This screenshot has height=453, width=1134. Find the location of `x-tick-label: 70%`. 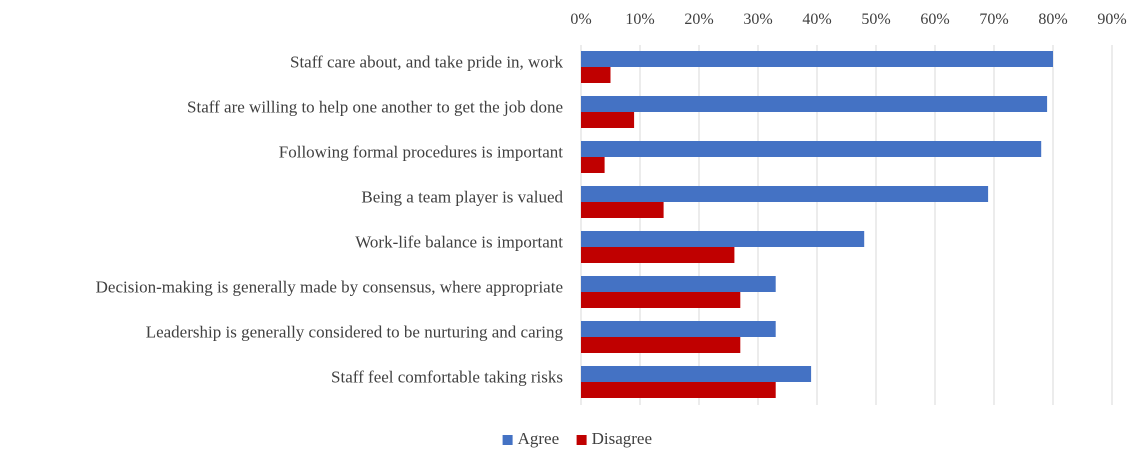

x-tick-label: 70% is located at coordinates (993, 19).